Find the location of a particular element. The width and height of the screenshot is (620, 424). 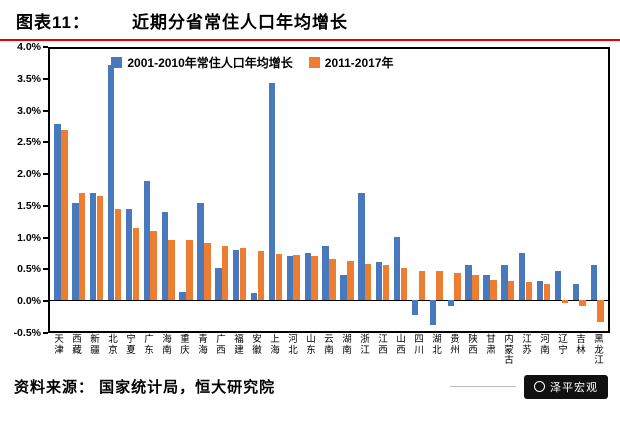

x-axis-label-cell: 河北 is located at coordinates (293, 350).